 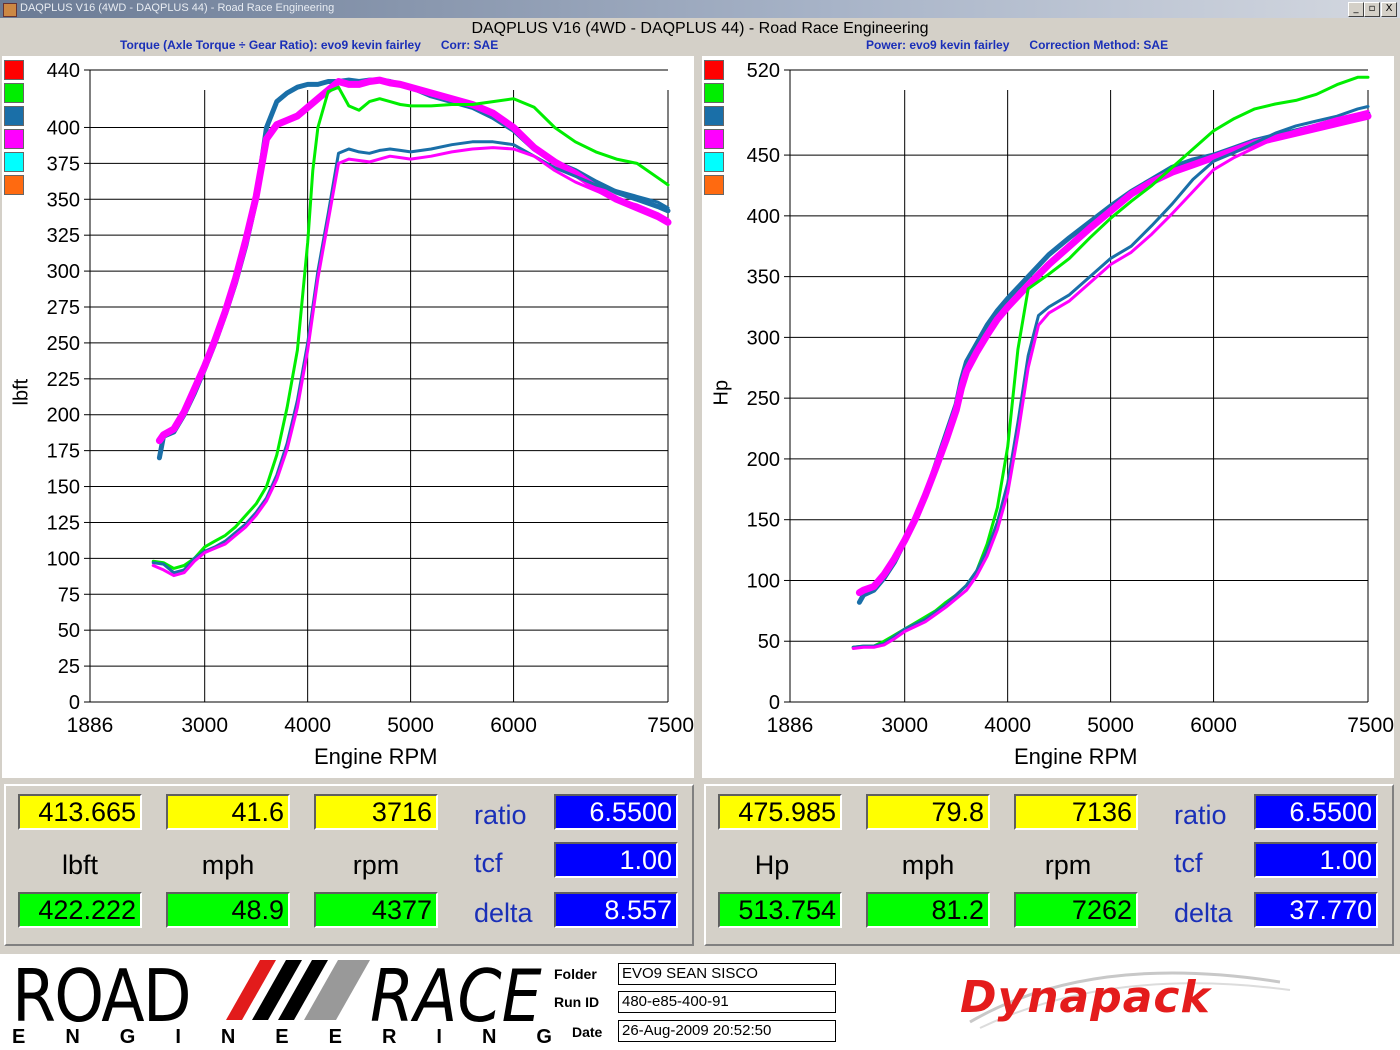 What do you see at coordinates (1076, 910) in the screenshot?
I see `power-peak-rpm: 7262` at bounding box center [1076, 910].